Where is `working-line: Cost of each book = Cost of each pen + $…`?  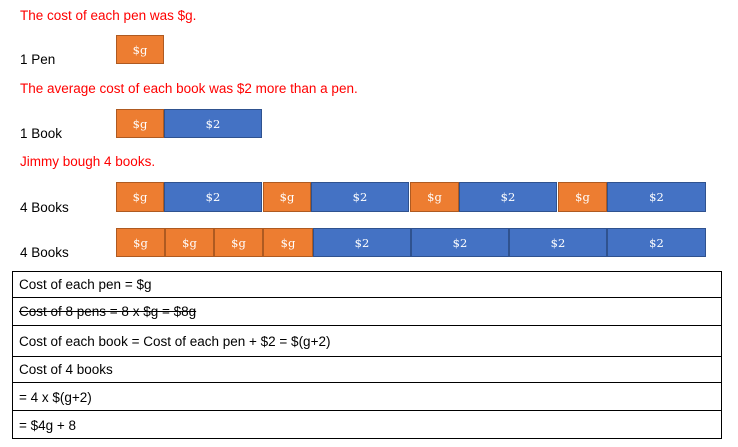
working-line: Cost of each book = Cost of each pen + $… is located at coordinates (175, 341).